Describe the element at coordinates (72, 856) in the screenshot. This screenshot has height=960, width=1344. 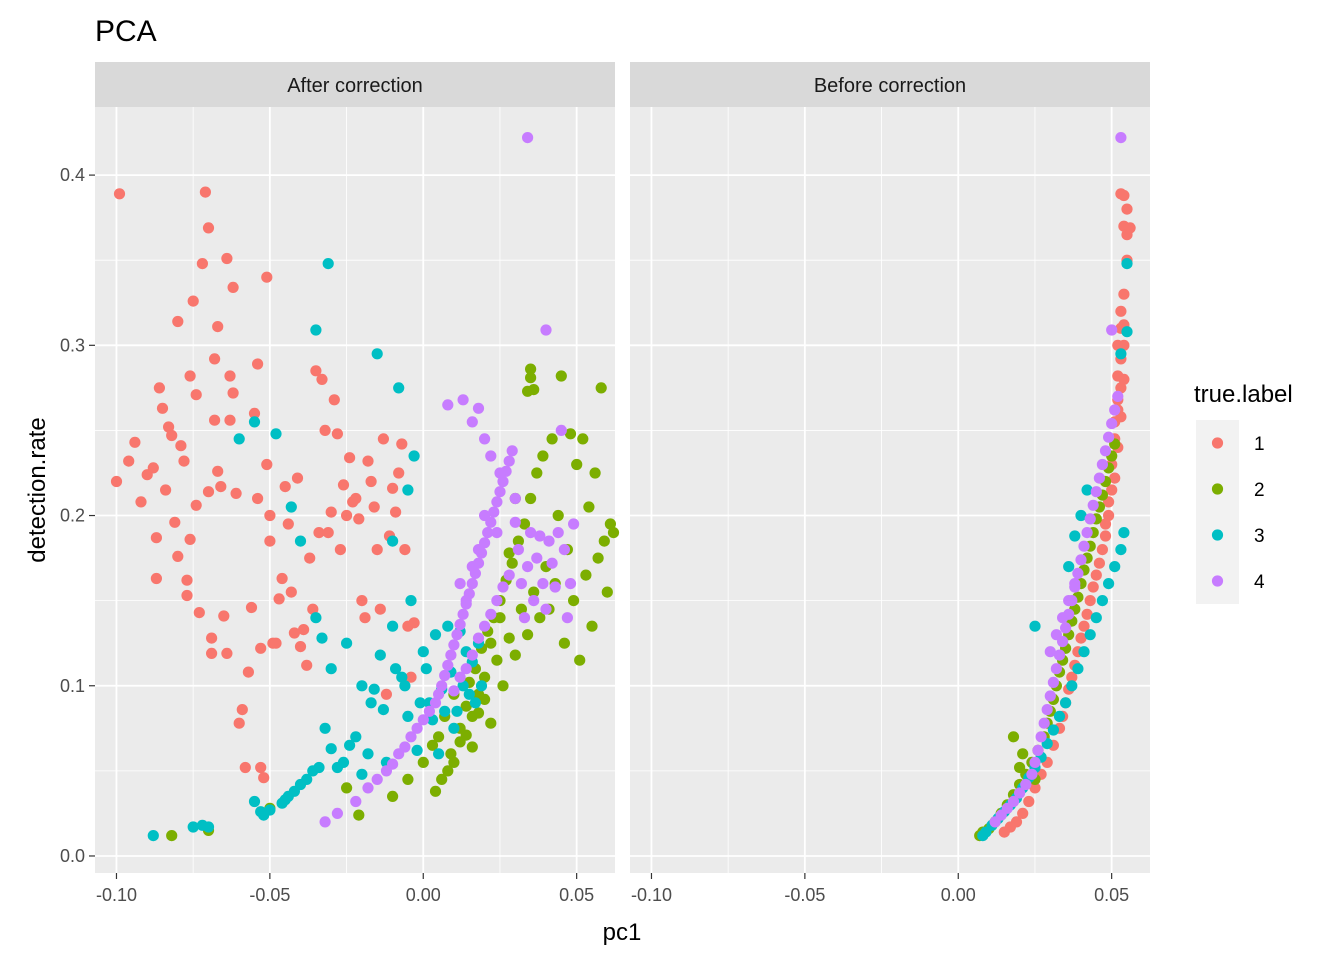
I see `y-tick-label: 0.0` at that location.